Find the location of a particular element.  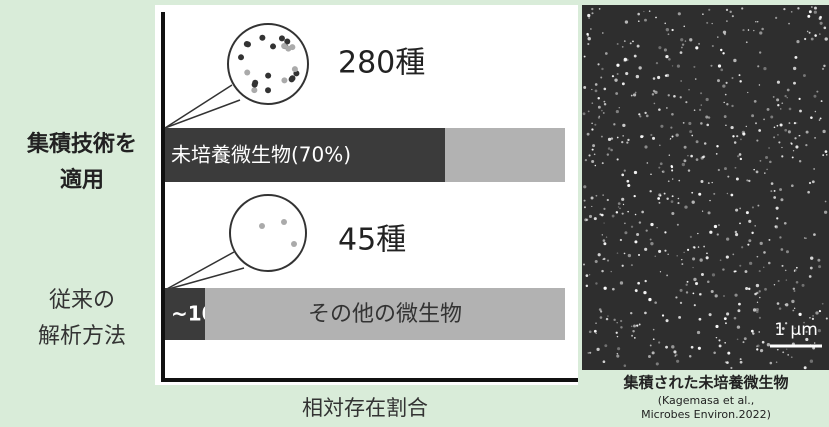

category-label: 解析方法 is located at coordinates (82, 336).